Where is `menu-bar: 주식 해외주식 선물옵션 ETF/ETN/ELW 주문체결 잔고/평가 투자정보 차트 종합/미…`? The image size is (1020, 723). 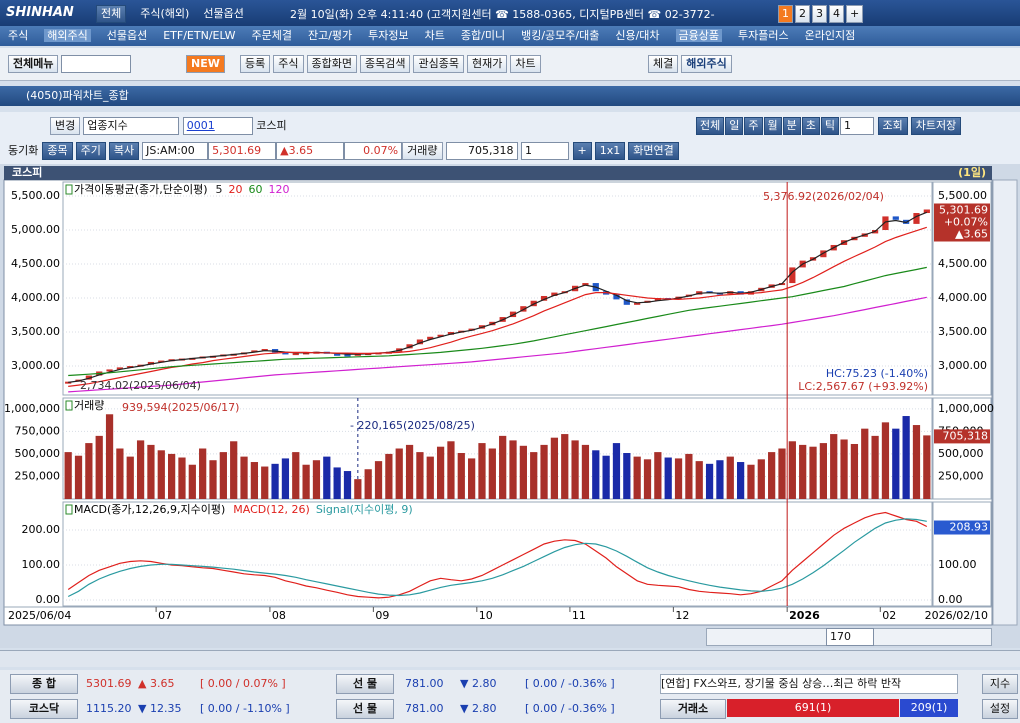 menu-bar: 주식 해외주식 선물옵션 ETF/ETN/ELW 주문체결 잔고/평가 투자정보 차트 종합/미… is located at coordinates (510, 36).